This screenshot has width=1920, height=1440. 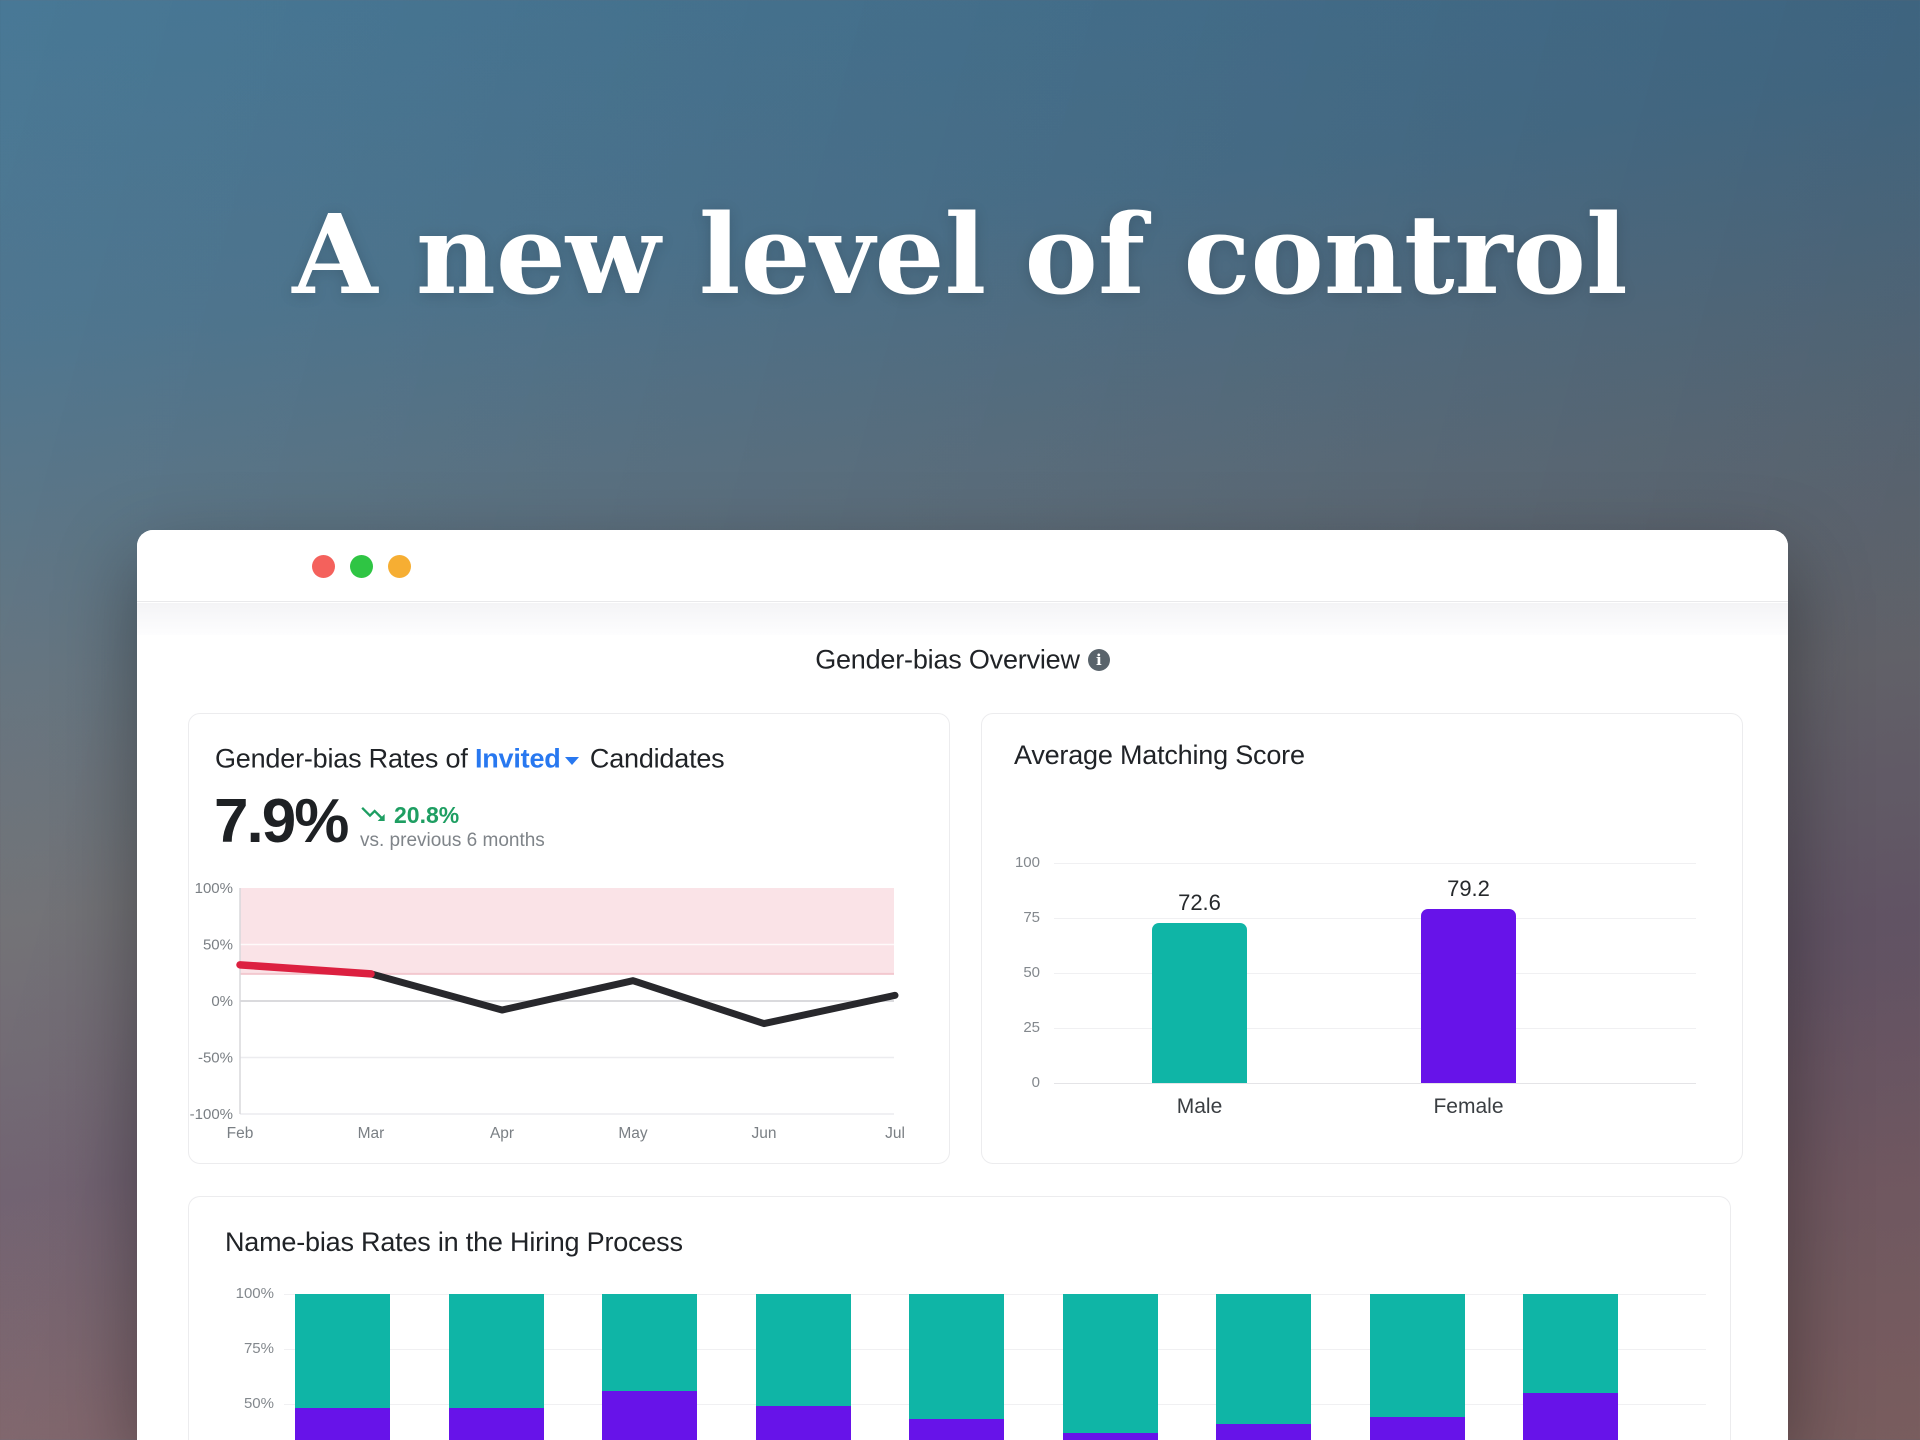 What do you see at coordinates (657, 758) in the screenshot?
I see `title-suffix: Candidates` at bounding box center [657, 758].